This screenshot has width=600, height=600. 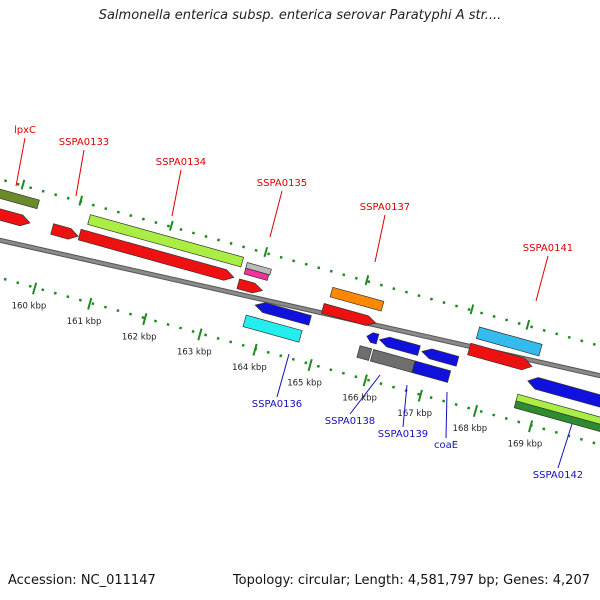 I want to click on gene-sspa0136-arrow, so click(x=283, y=314).